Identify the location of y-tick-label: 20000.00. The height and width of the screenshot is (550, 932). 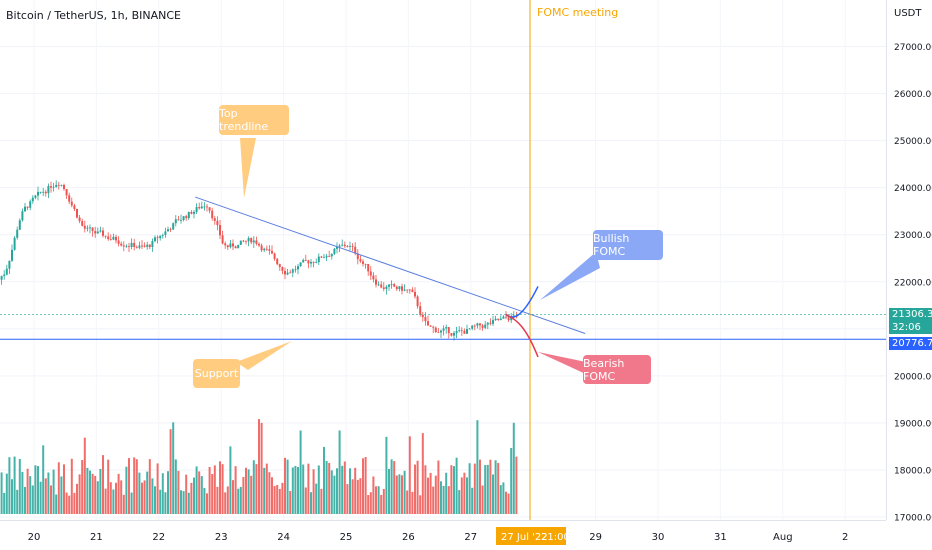
(913, 377).